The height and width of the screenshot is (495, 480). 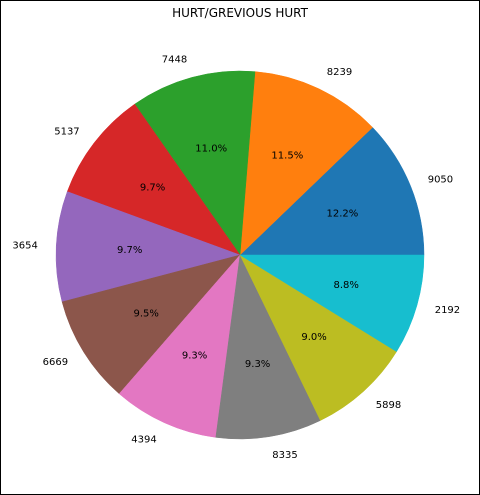 I want to click on slice-percent-label: 9.0%, so click(x=313, y=337).